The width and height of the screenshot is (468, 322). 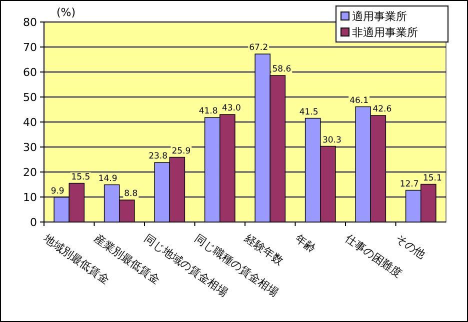 I want to click on data-label: 15.1, so click(x=432, y=178).